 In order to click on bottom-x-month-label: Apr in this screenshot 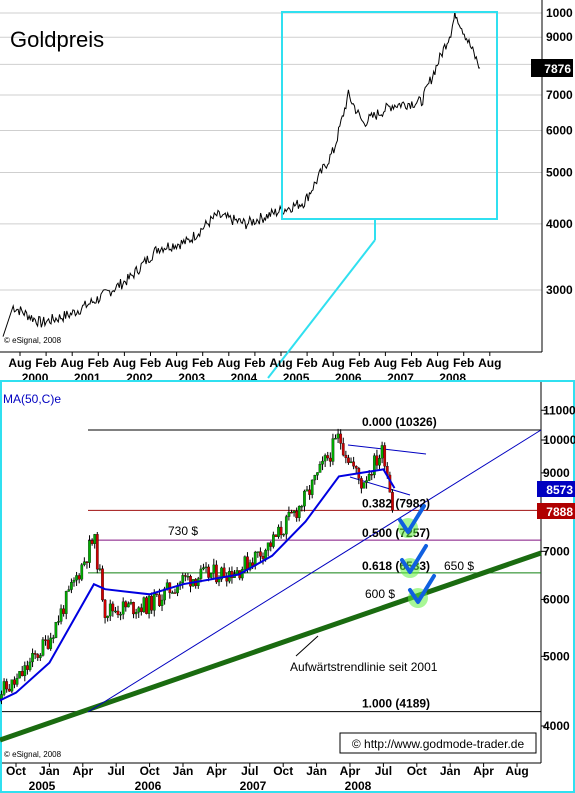, I will do `click(350, 771)`.